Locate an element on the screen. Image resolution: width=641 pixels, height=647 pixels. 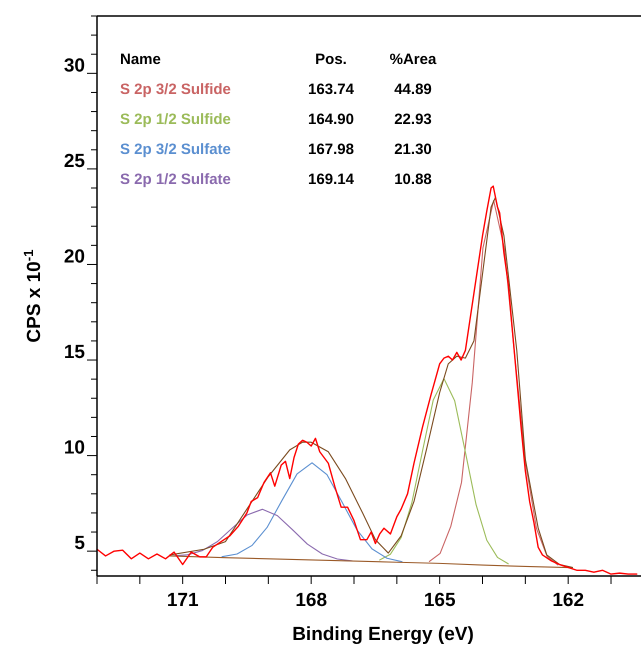
x-tick-label: 162 is located at coordinates (568, 600).